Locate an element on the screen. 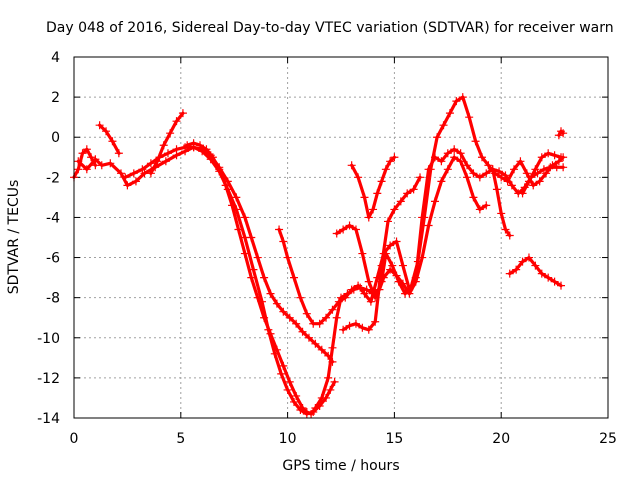 Image resolution: width=640 pixels, height=480 pixels. series-satellite-i is located at coordinates (373, 187).